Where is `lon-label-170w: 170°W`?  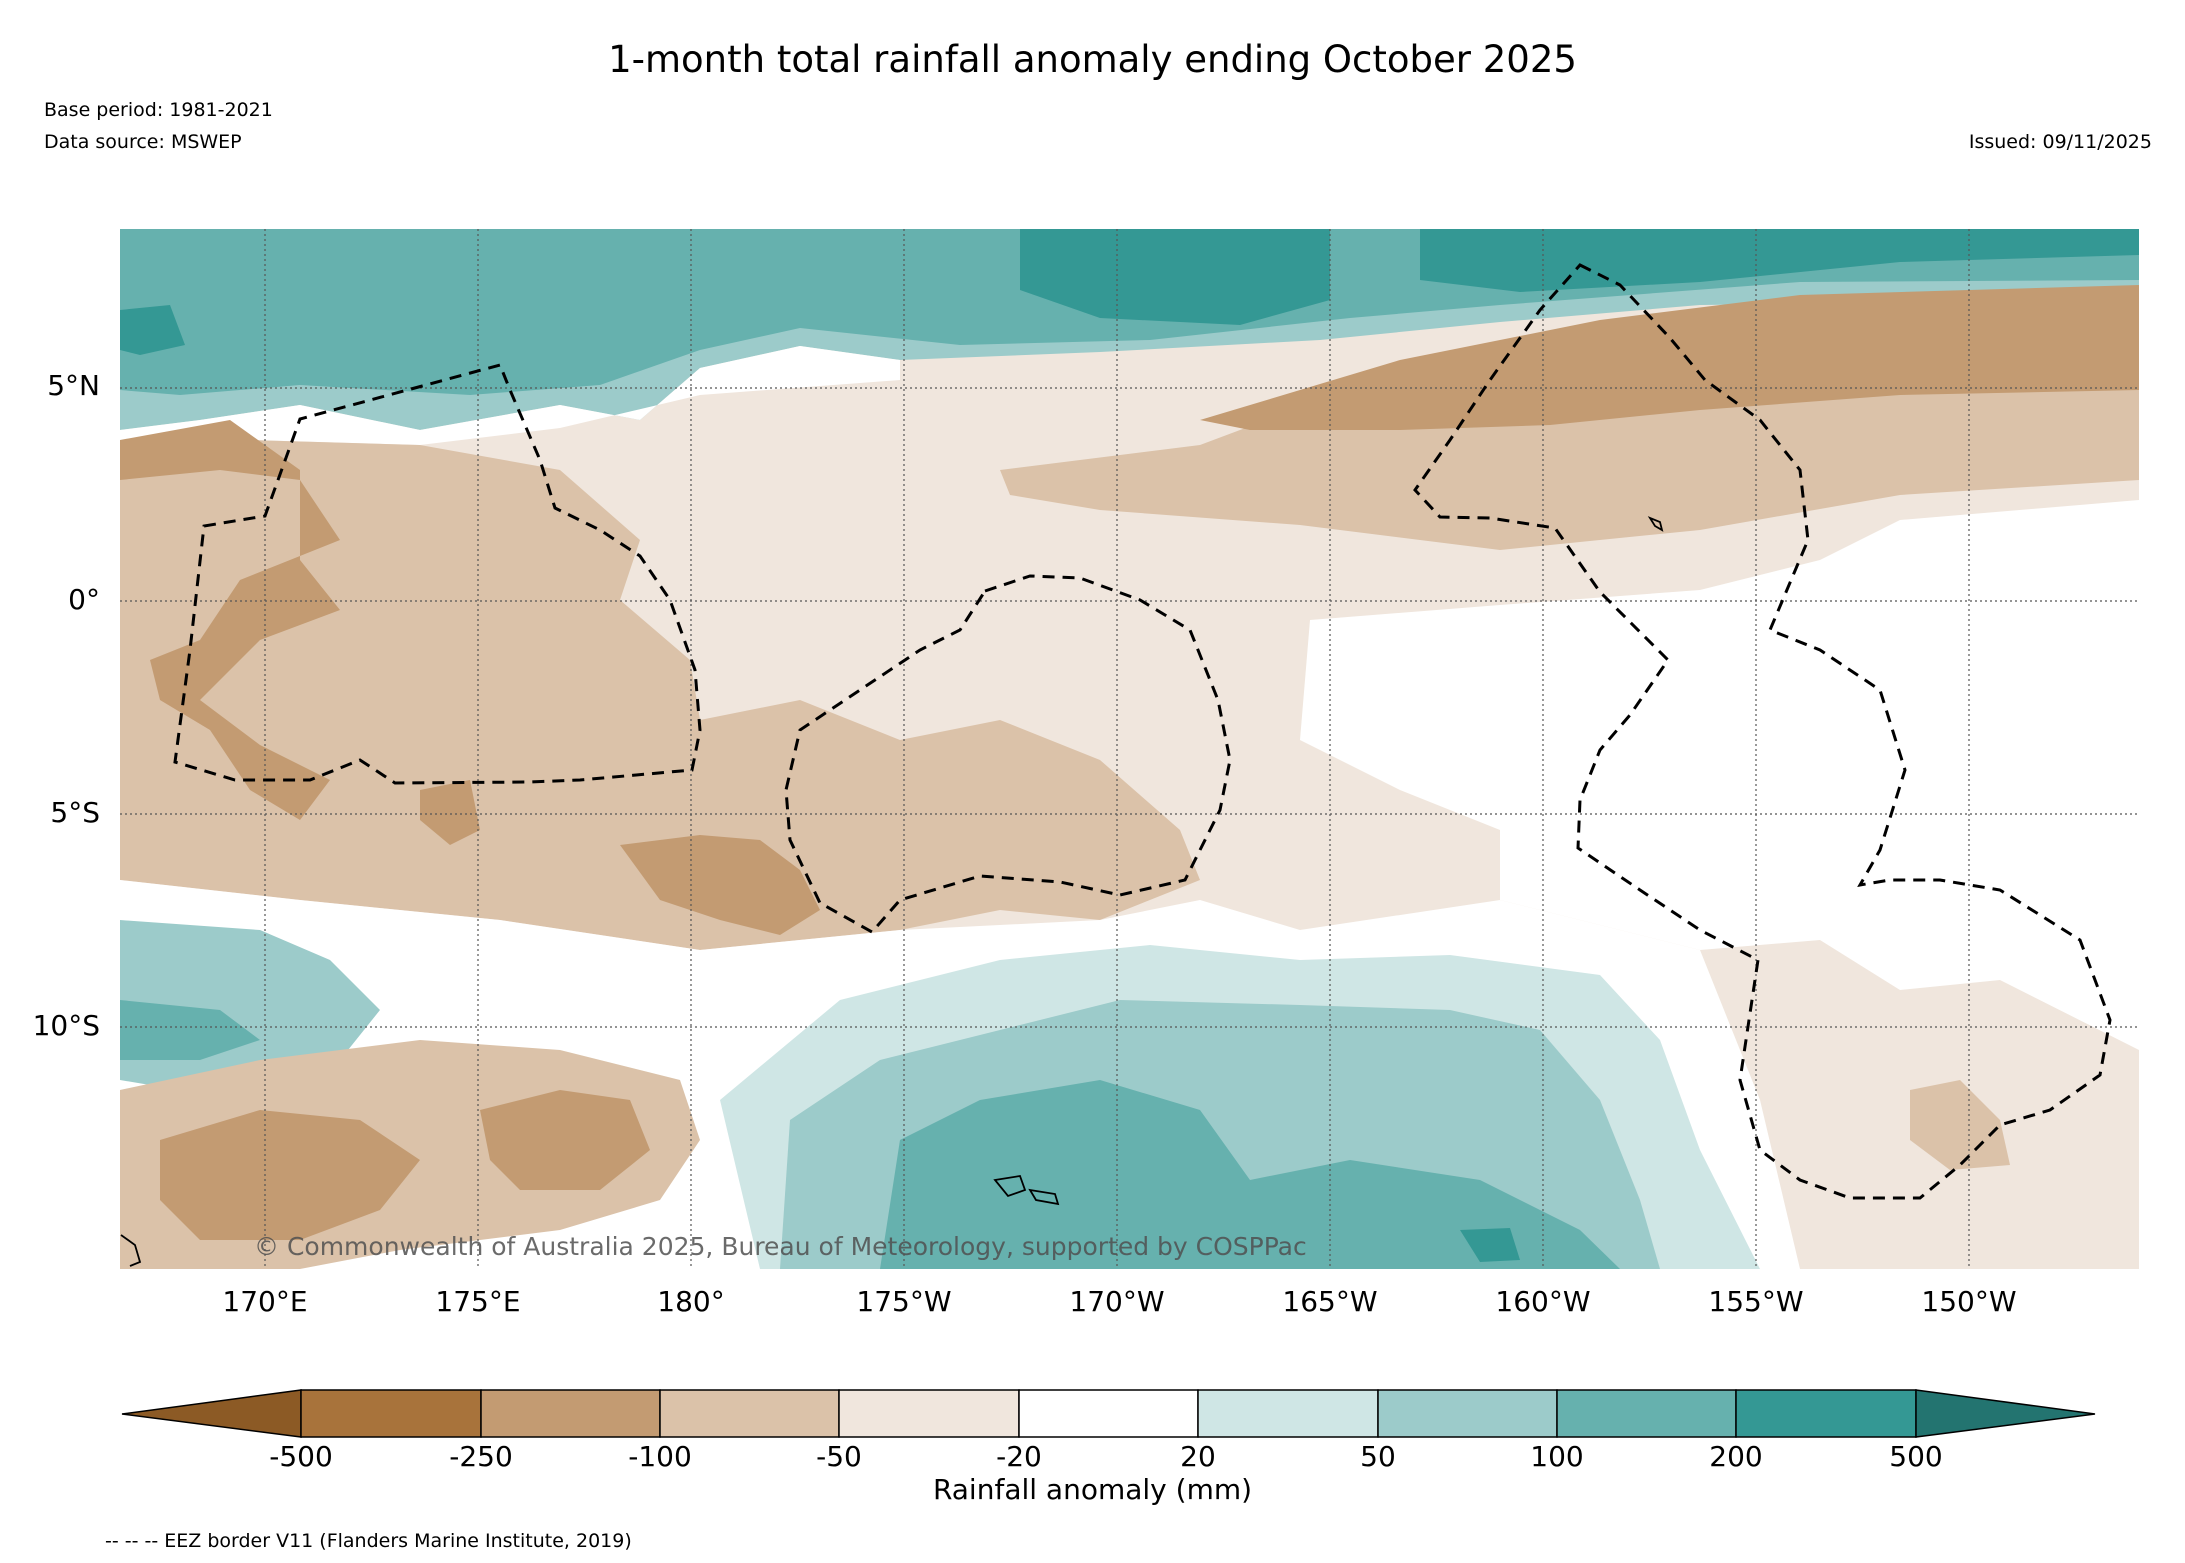 lon-label-170w: 170°W is located at coordinates (1117, 1301).